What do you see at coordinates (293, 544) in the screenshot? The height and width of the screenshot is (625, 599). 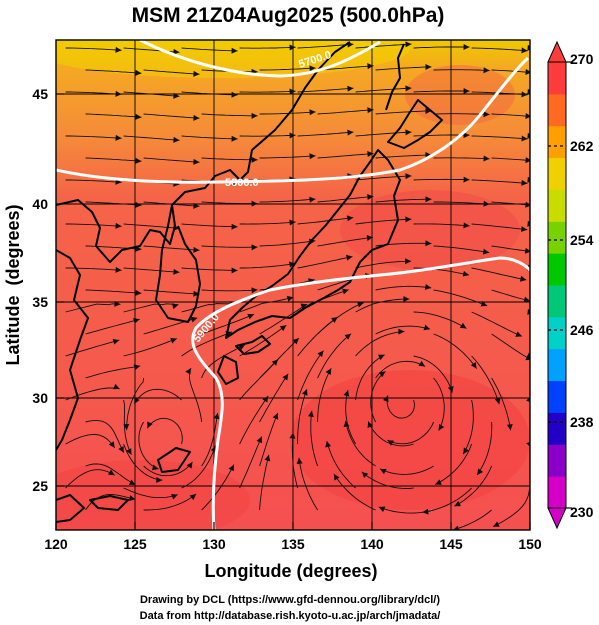 I see `x-tick-labels: 120 125 130 135 140 145 150` at bounding box center [293, 544].